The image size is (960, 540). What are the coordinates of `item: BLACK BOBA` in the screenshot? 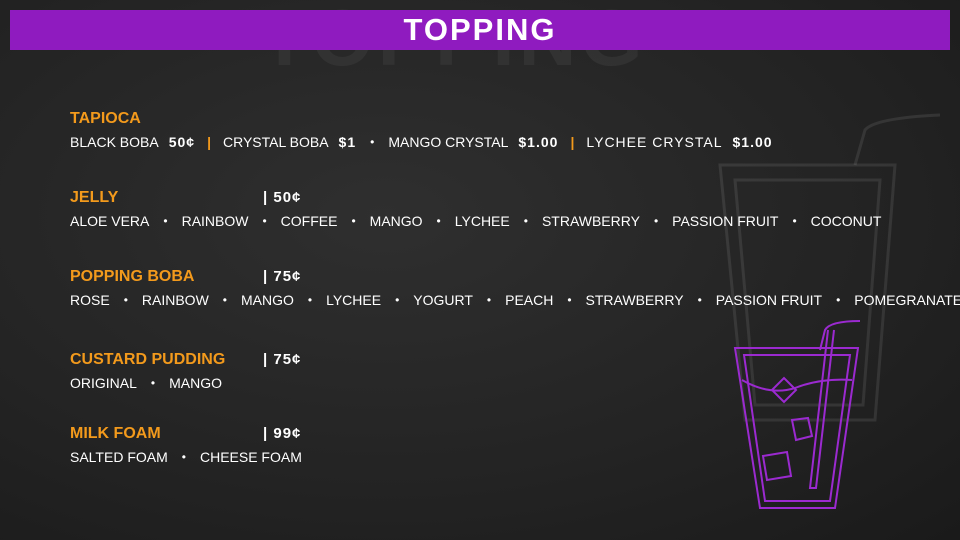 It's located at (114, 142).